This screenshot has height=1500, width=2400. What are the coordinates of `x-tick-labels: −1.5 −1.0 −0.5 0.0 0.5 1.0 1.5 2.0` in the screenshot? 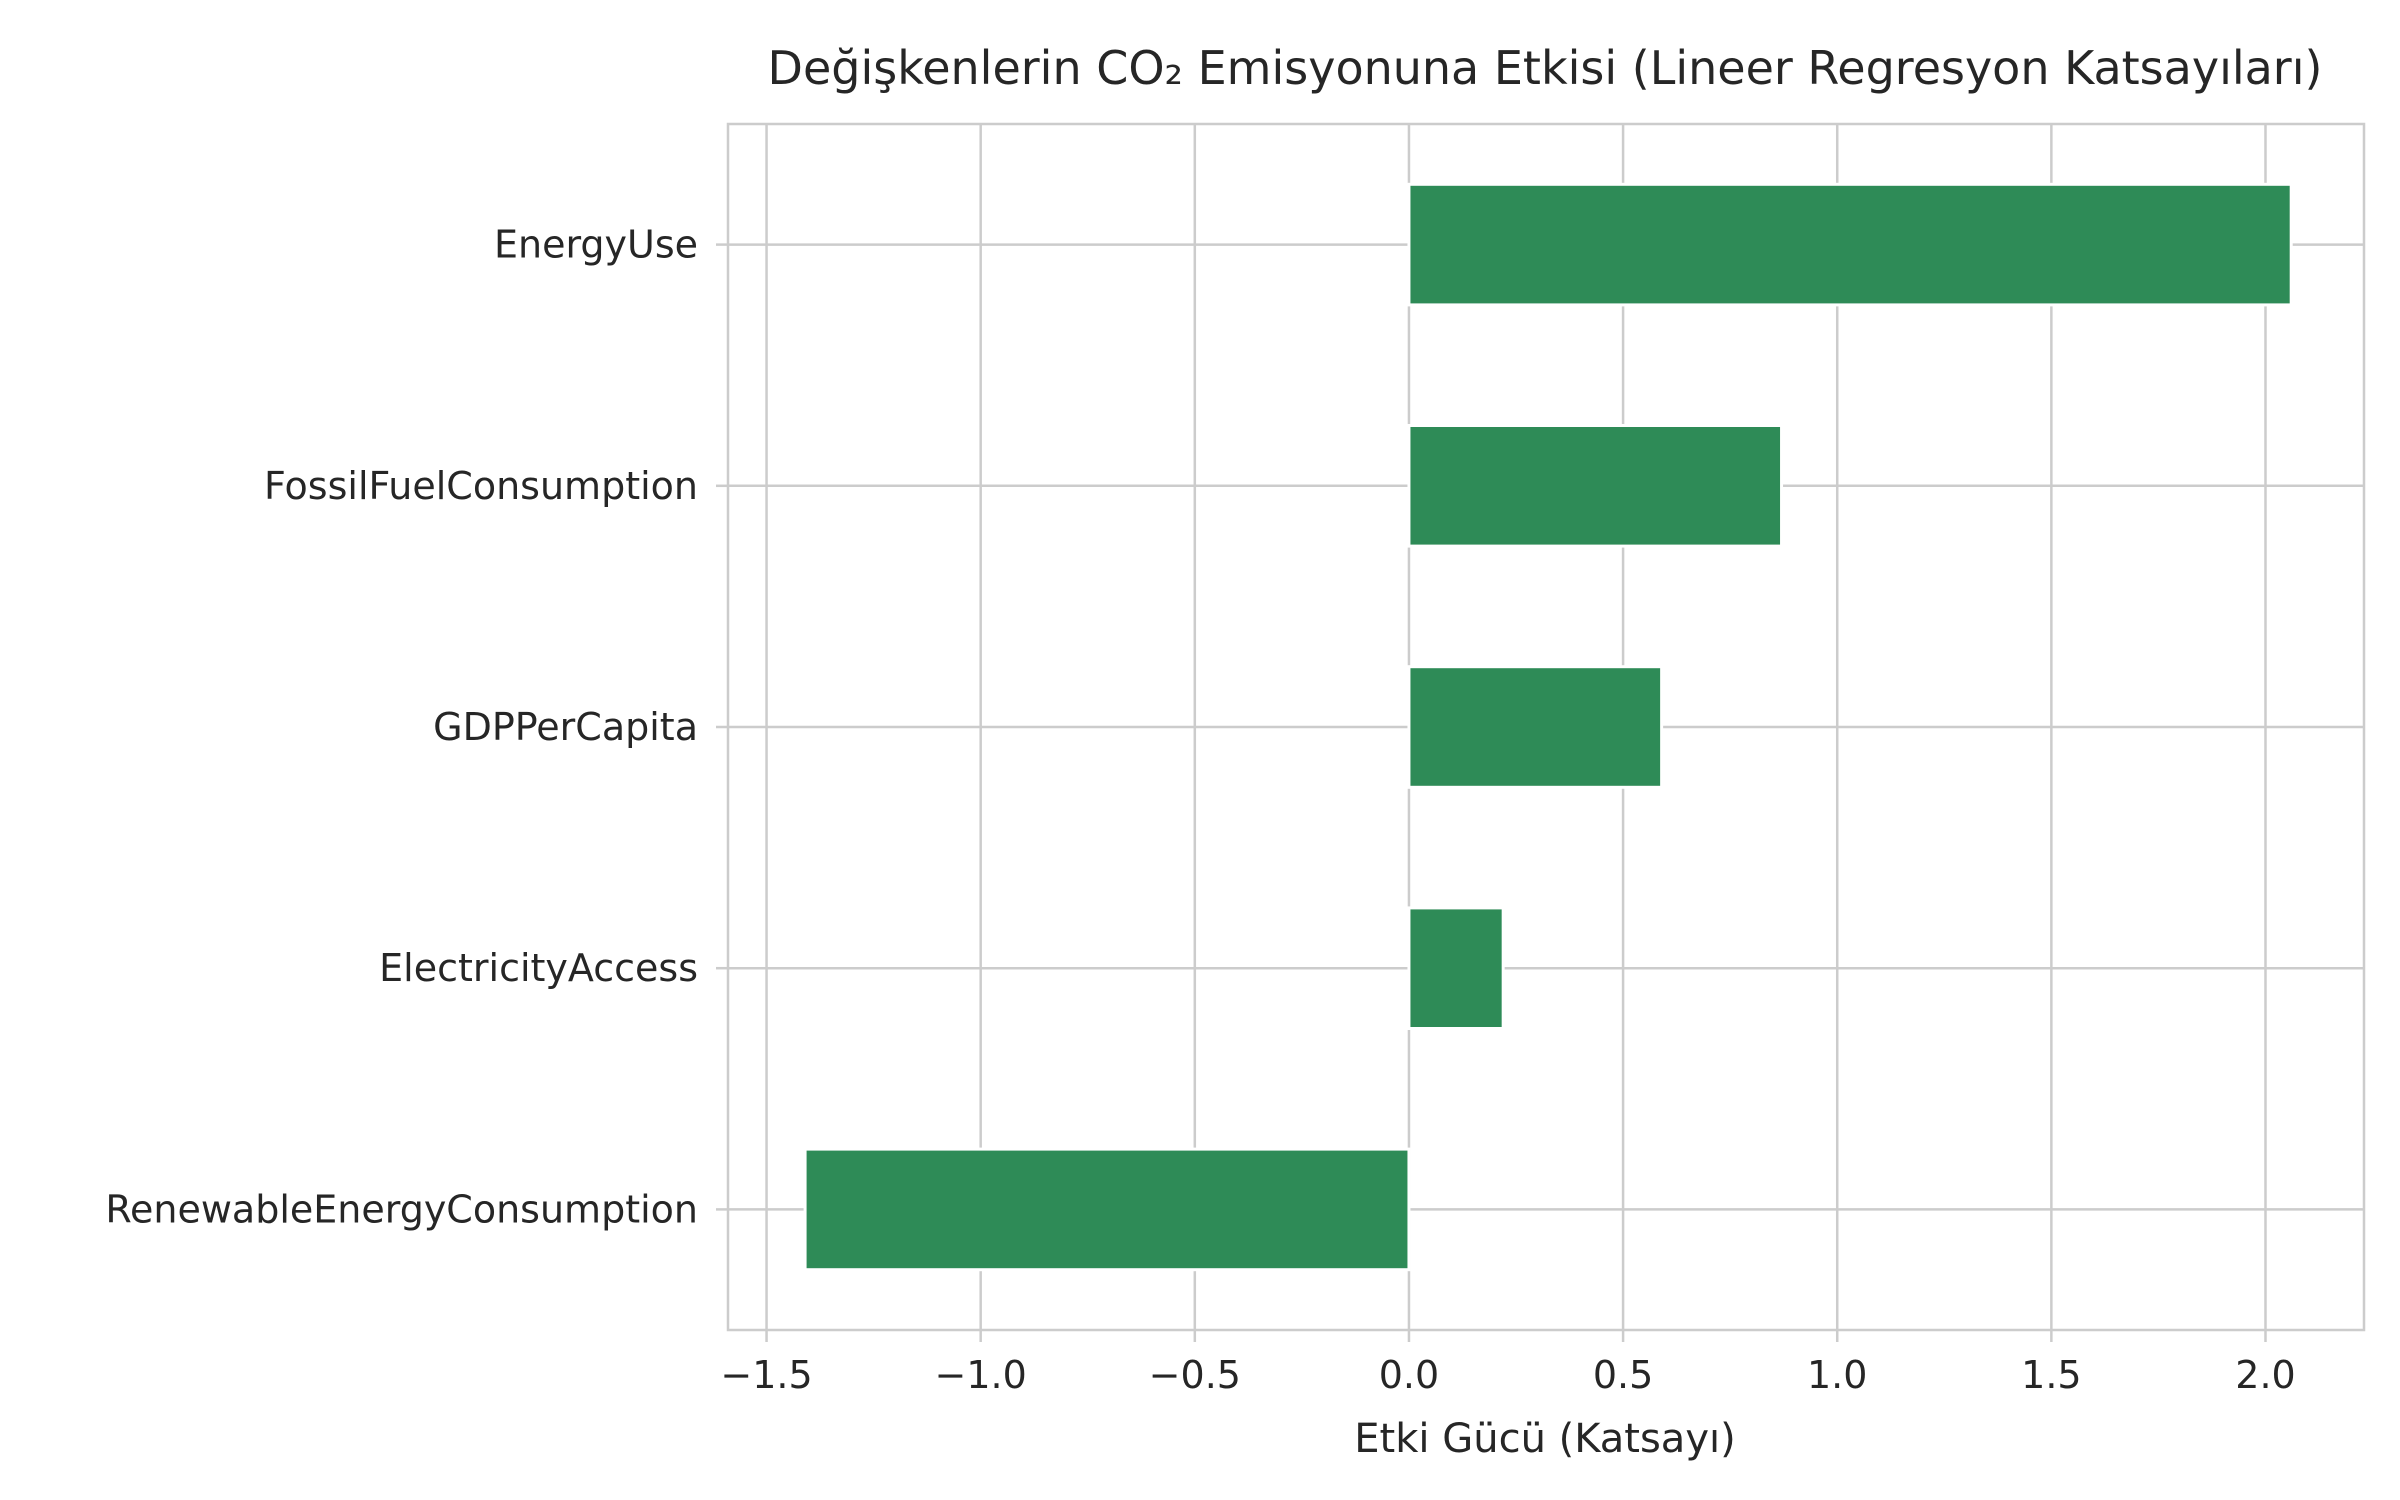 It's located at (1507, 1375).